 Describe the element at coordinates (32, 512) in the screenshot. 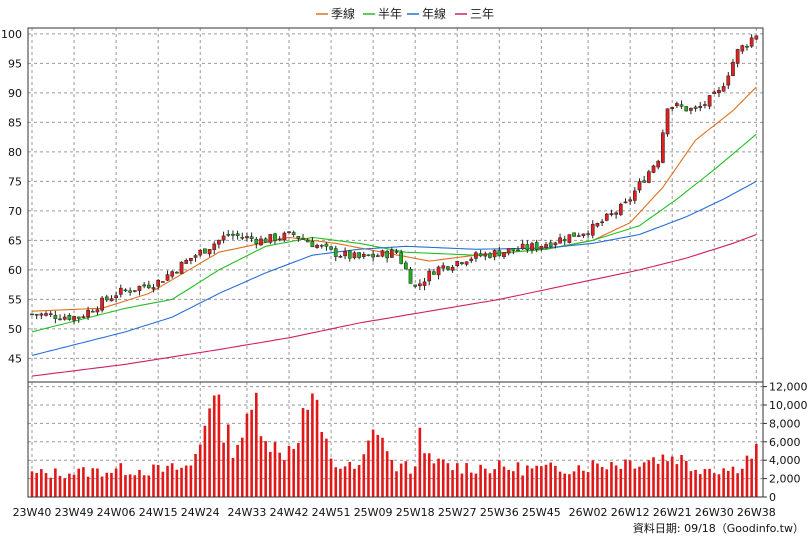

I see `x-tick-label: 23W40` at that location.